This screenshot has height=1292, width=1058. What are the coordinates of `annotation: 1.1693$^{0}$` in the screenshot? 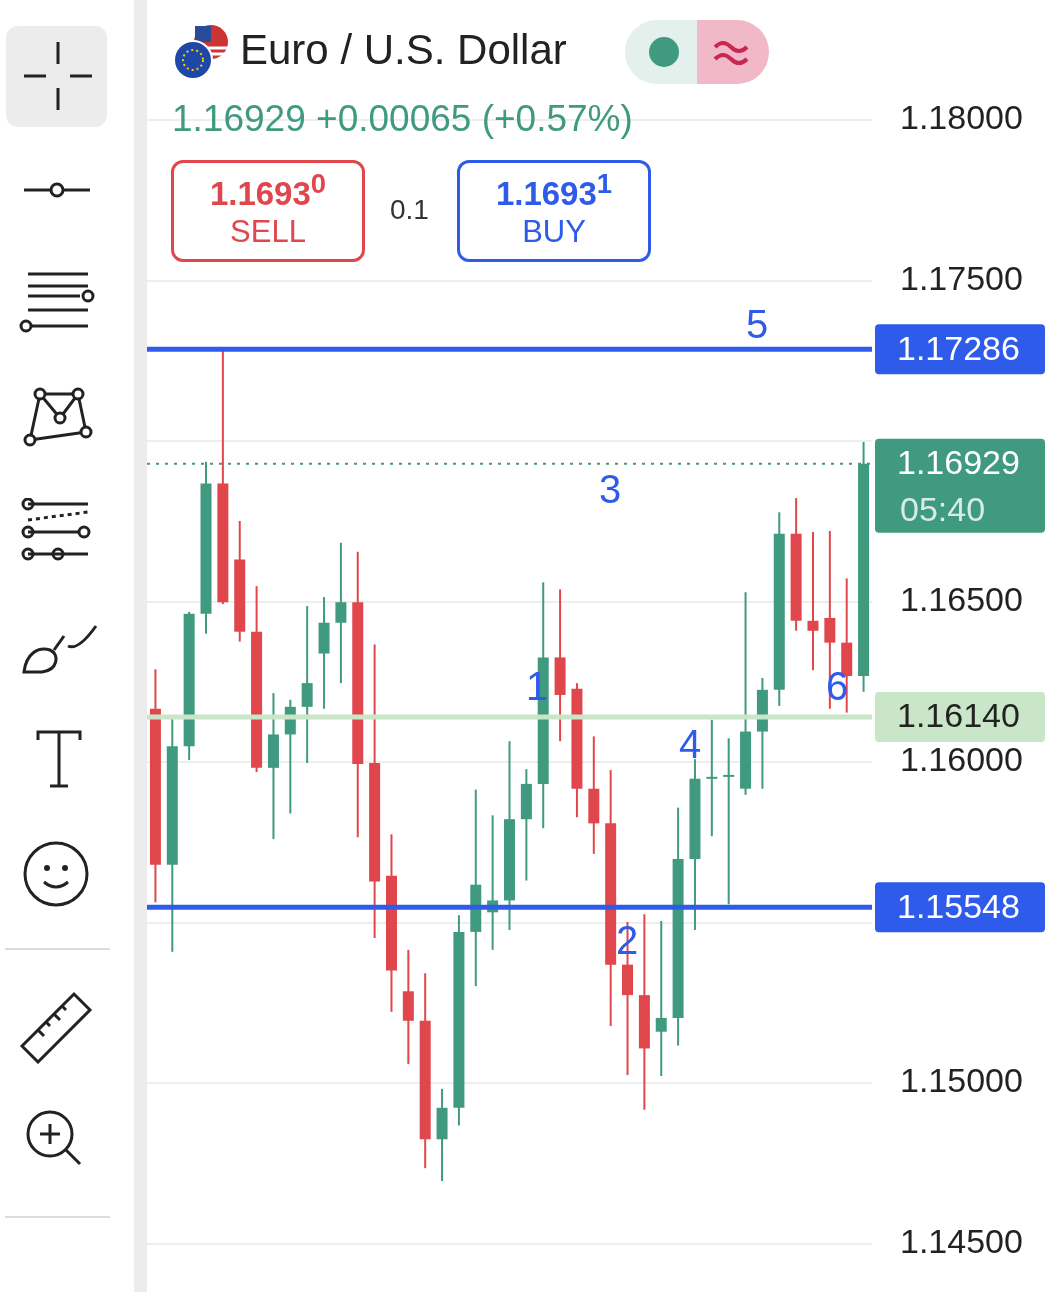 It's located at (268, 190).